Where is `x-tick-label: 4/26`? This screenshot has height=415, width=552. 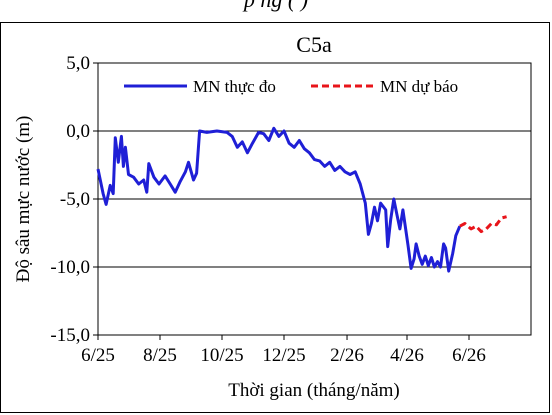 x-tick-label: 4/26 is located at coordinates (407, 355).